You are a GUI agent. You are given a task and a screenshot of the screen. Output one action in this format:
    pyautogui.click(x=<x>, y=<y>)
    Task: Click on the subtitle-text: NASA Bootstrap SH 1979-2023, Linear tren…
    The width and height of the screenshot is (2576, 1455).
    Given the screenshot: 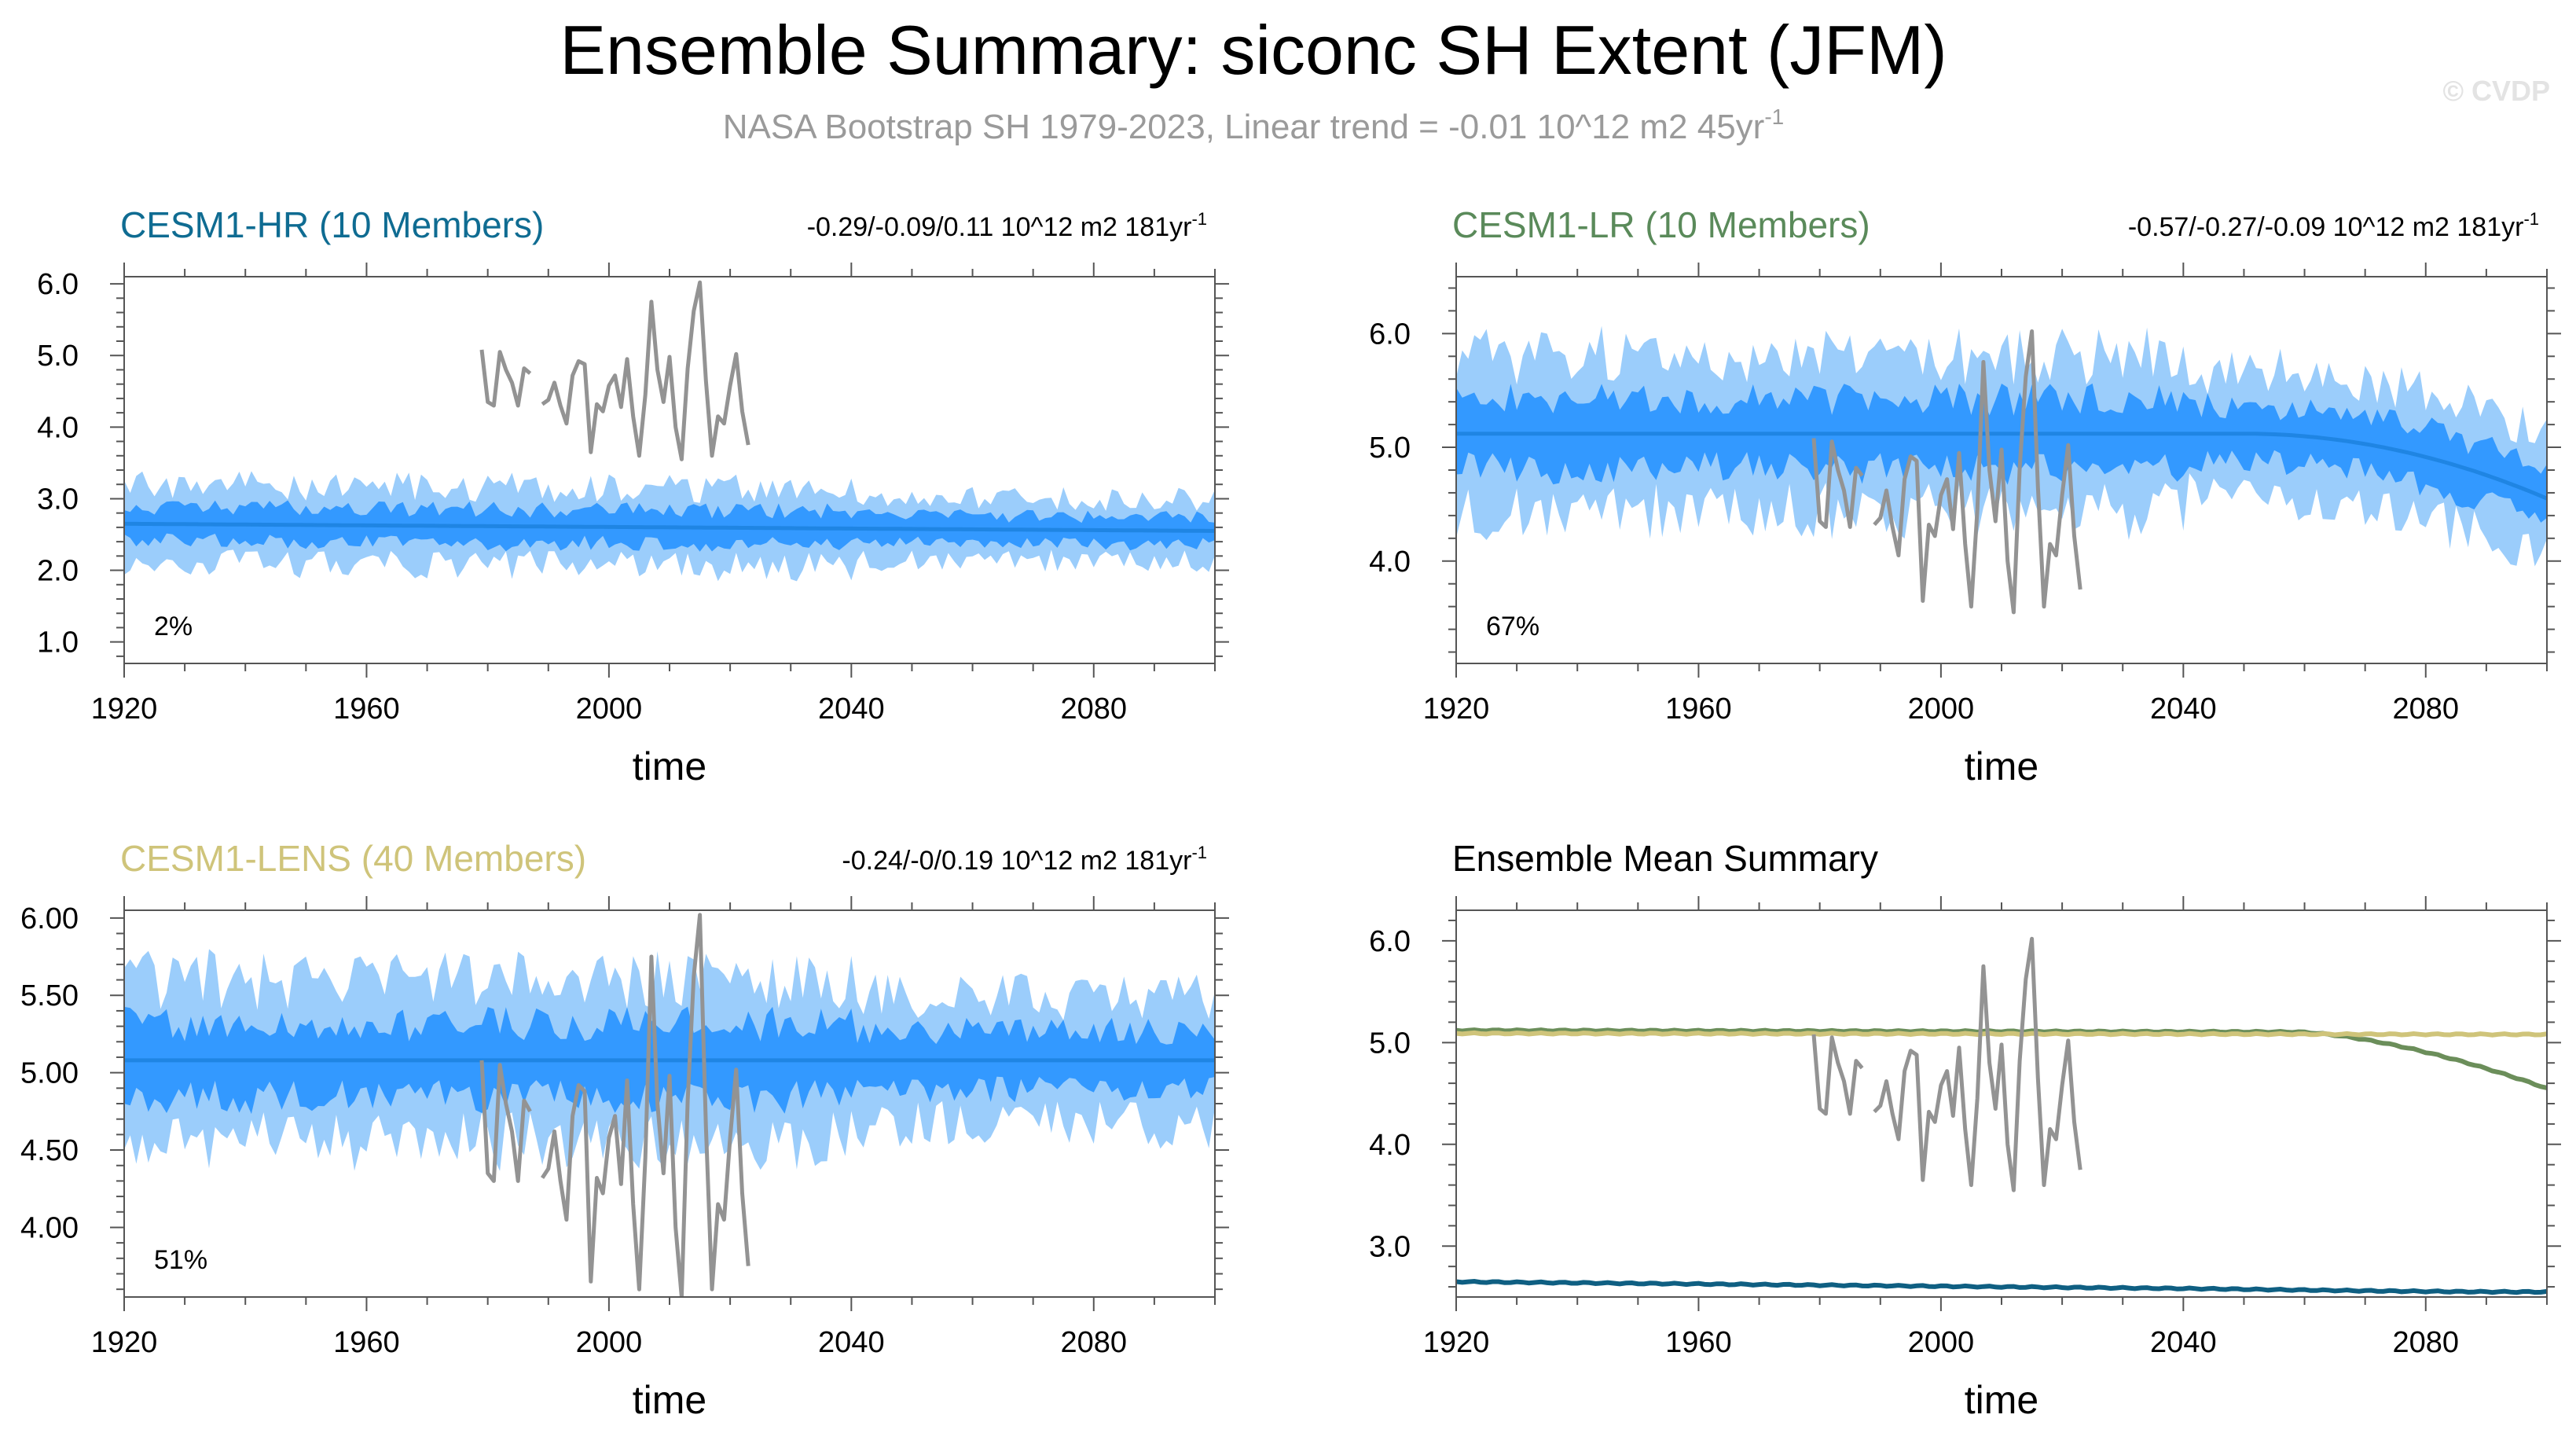 What is the action you would take?
    pyautogui.click(x=1244, y=127)
    